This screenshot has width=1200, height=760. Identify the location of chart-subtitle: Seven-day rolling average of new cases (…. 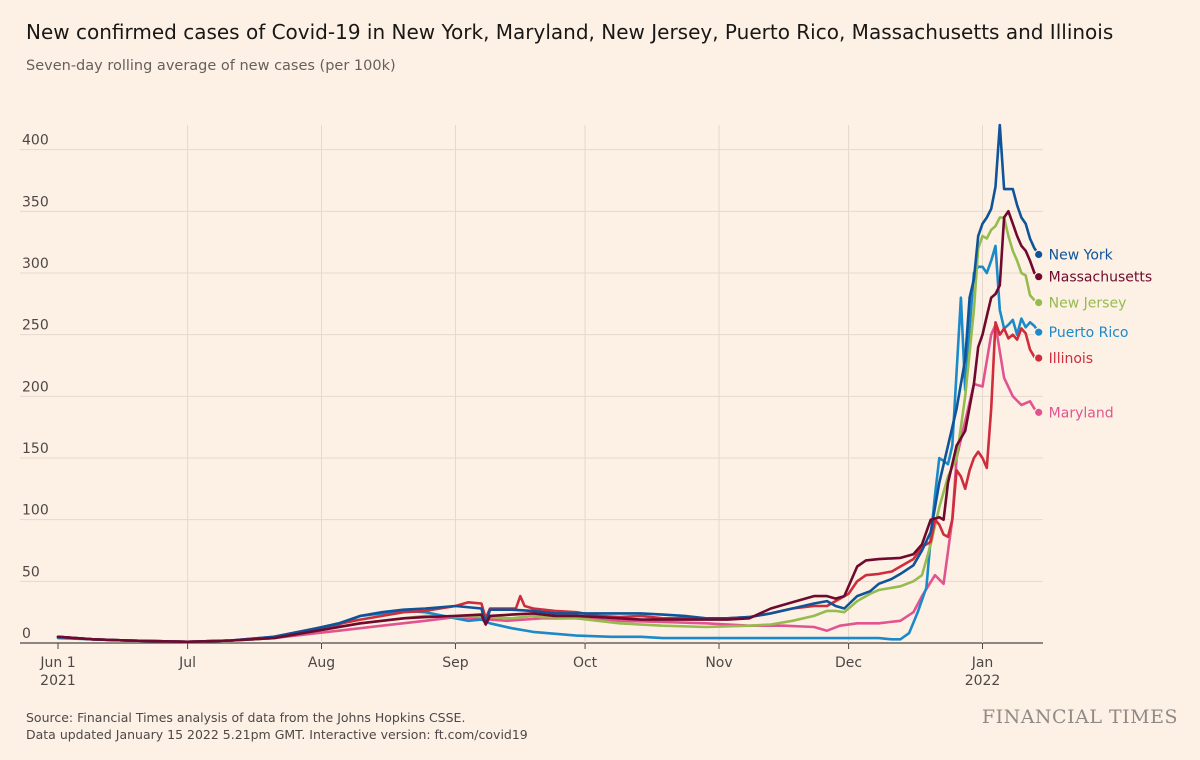
(211, 66).